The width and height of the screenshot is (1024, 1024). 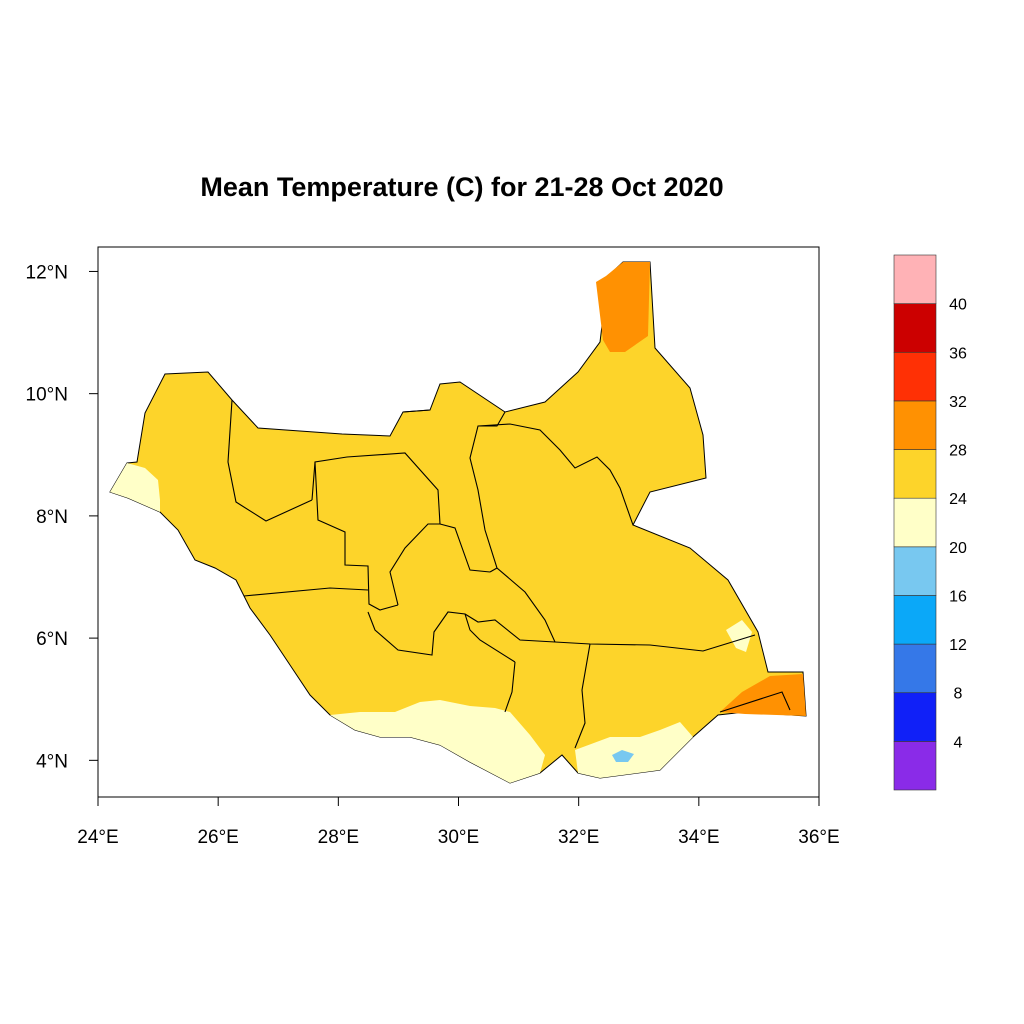 I want to click on y-tick-label: 6°N, so click(x=52, y=639).